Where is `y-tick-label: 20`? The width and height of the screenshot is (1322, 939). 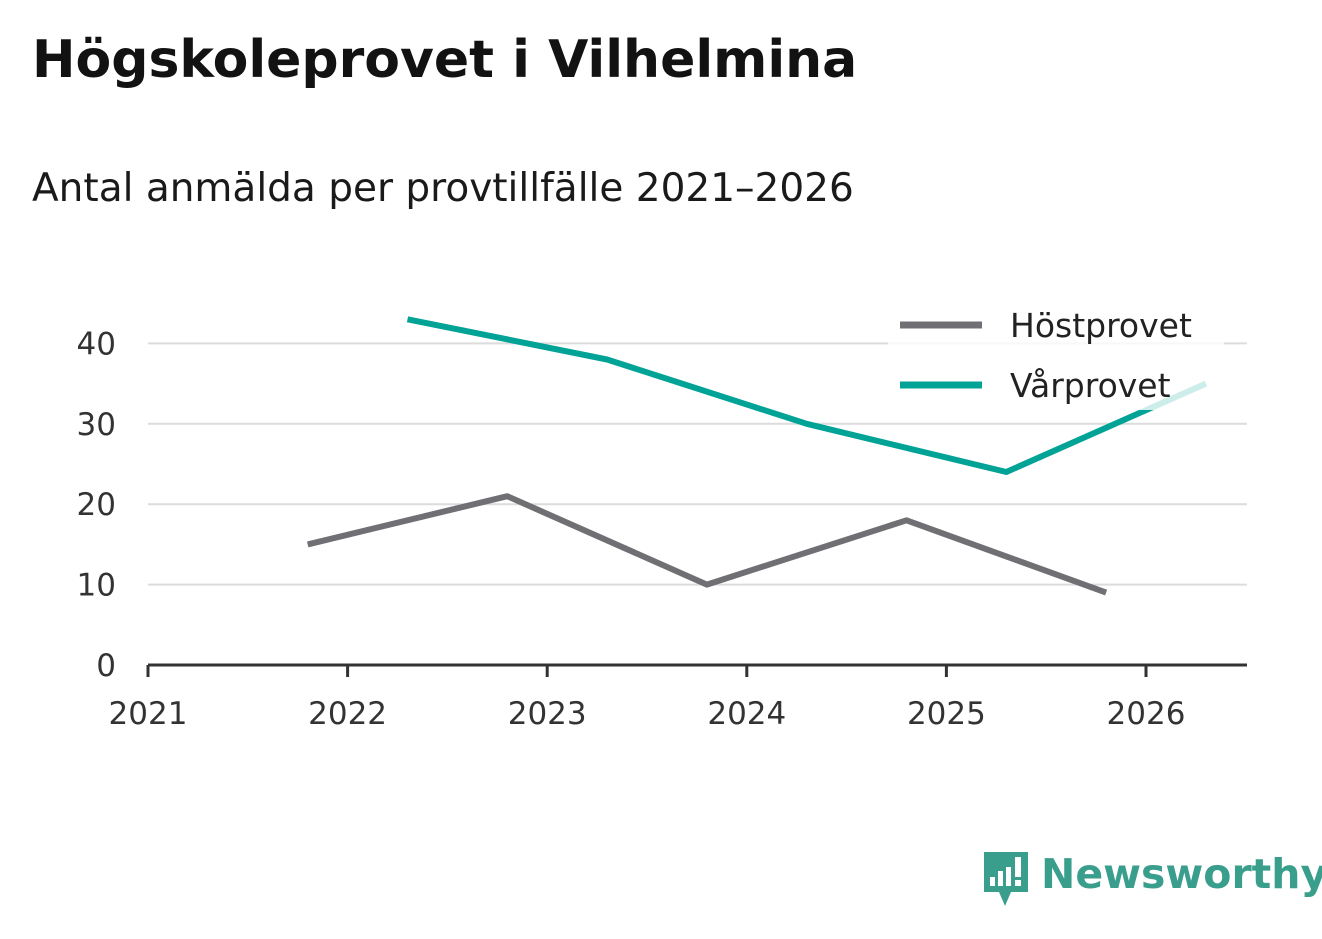
y-tick-label: 20 is located at coordinates (96, 505).